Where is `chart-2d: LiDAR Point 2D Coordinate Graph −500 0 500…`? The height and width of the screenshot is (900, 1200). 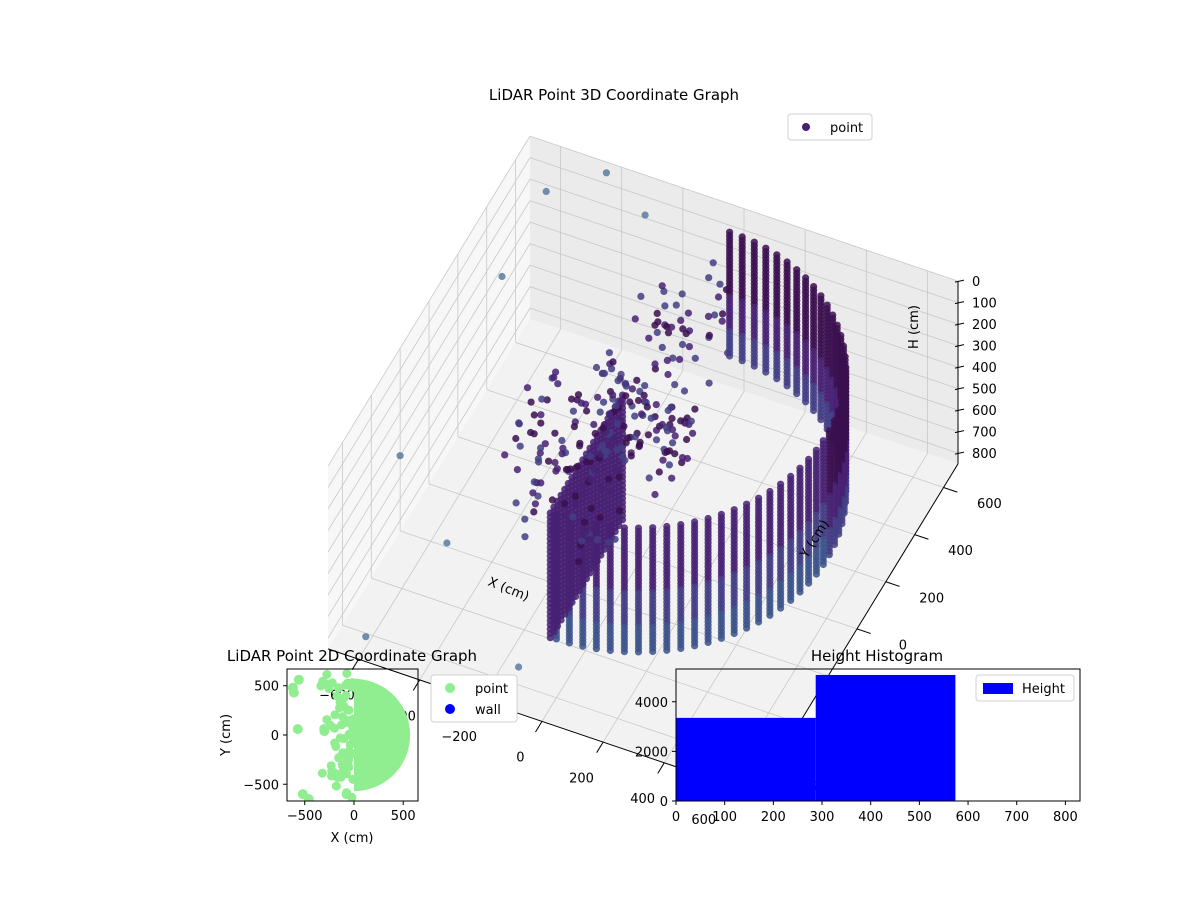 chart-2d: LiDAR Point 2D Coordinate Graph −500 0 500… is located at coordinates (368, 746).